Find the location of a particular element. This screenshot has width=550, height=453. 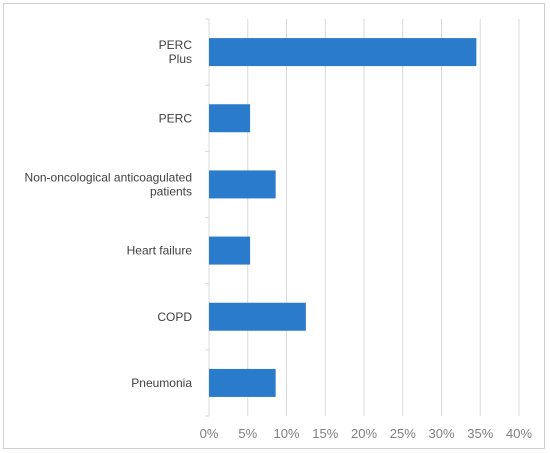

category-label: Pneumonia is located at coordinates (161, 383).